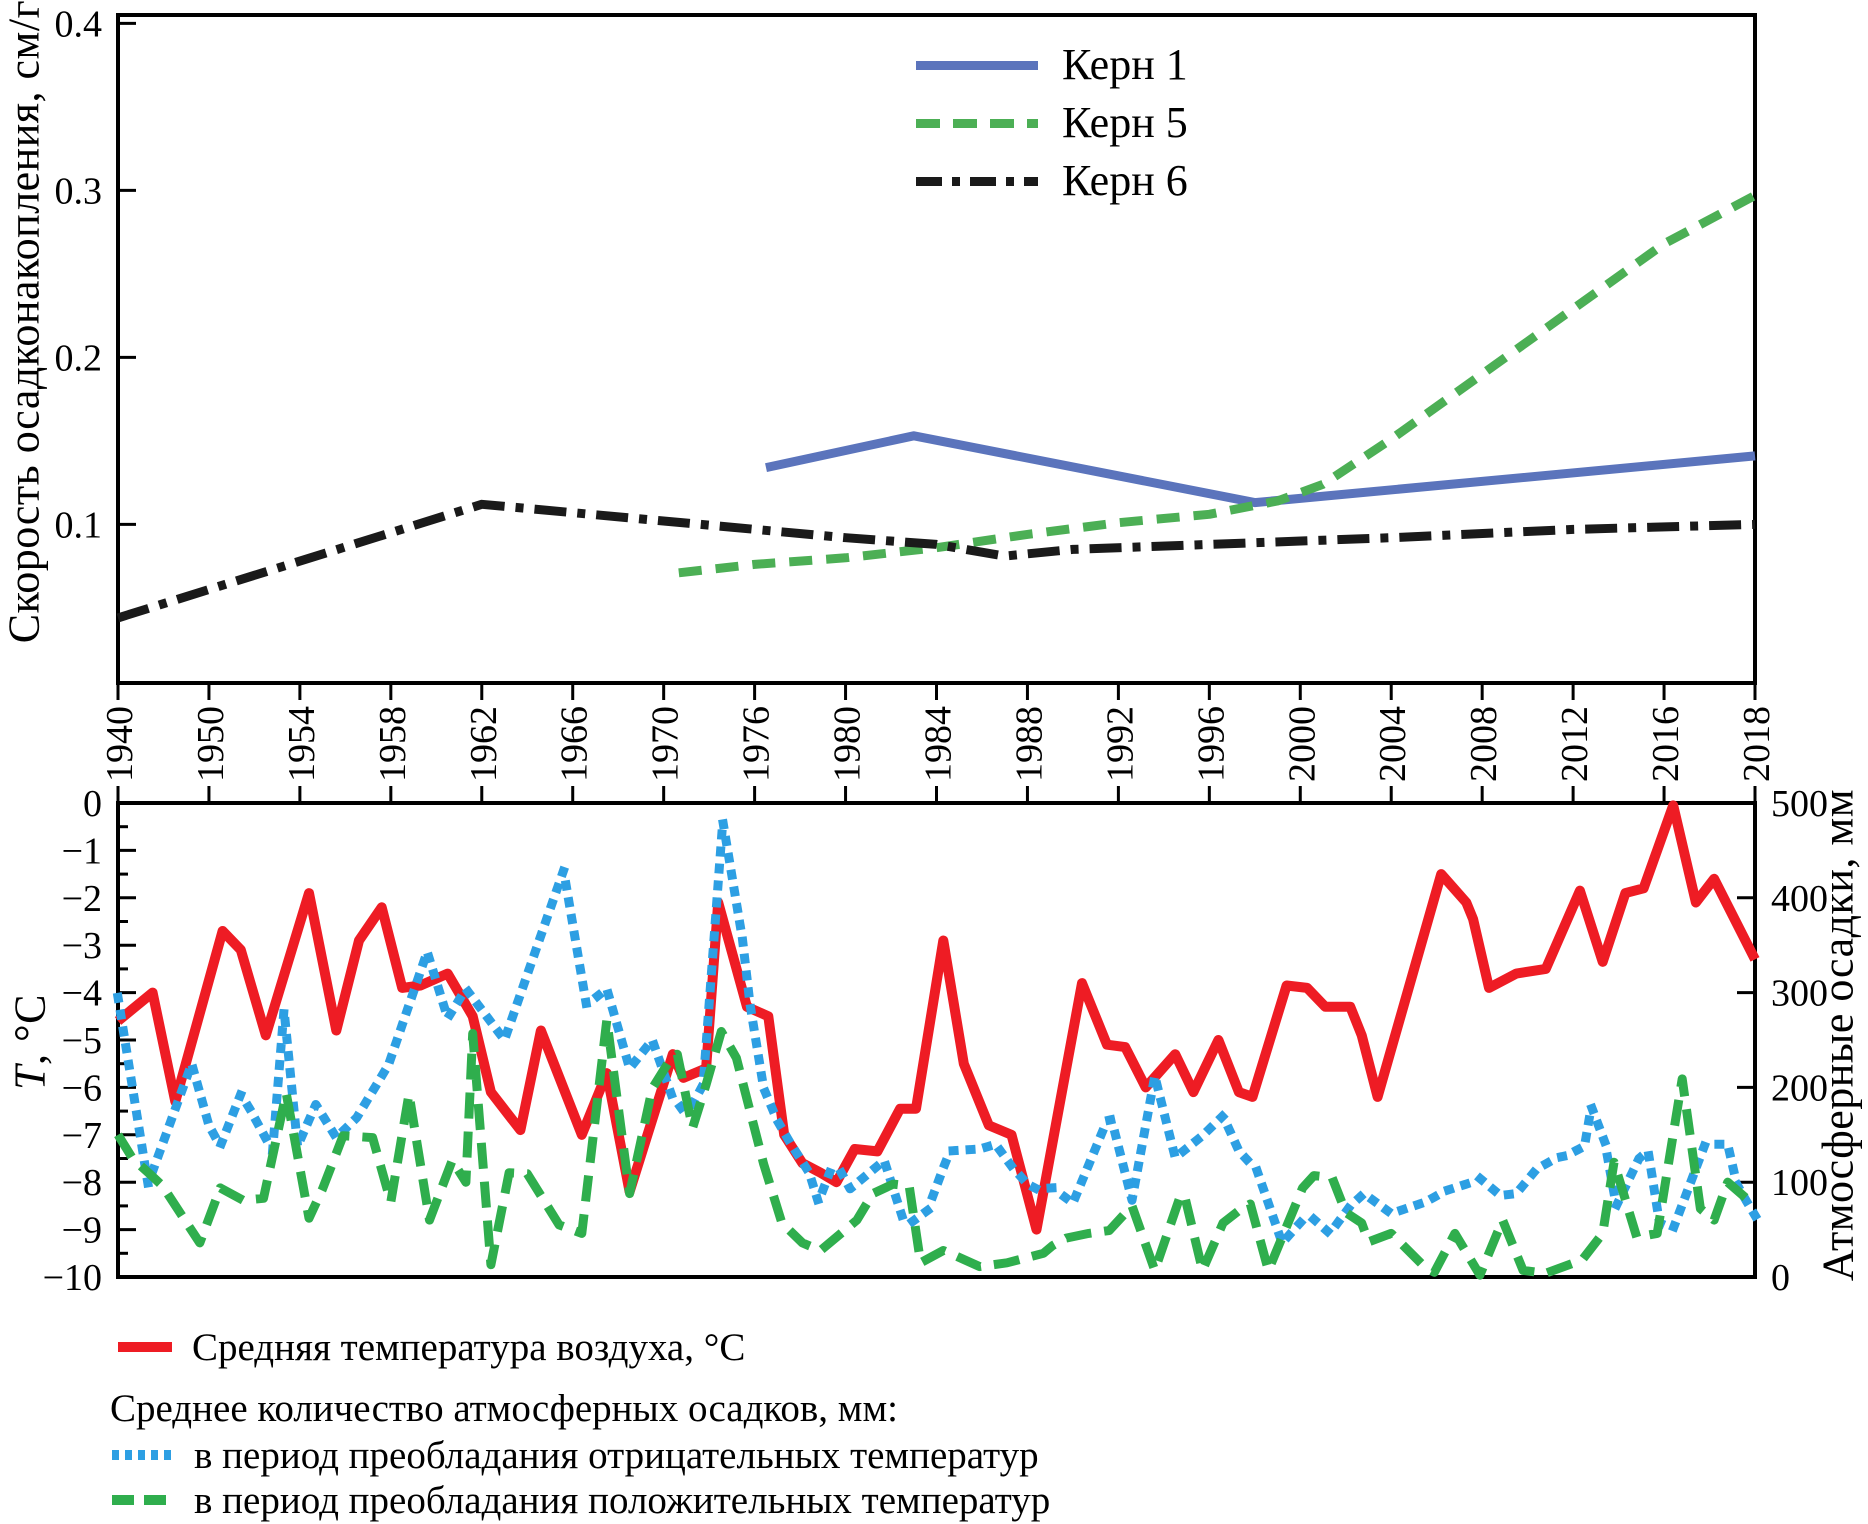 The width and height of the screenshot is (1868, 1524). I want to click on legend-row-temperature: Средняя температура воздуха, °C, so click(431, 1347).